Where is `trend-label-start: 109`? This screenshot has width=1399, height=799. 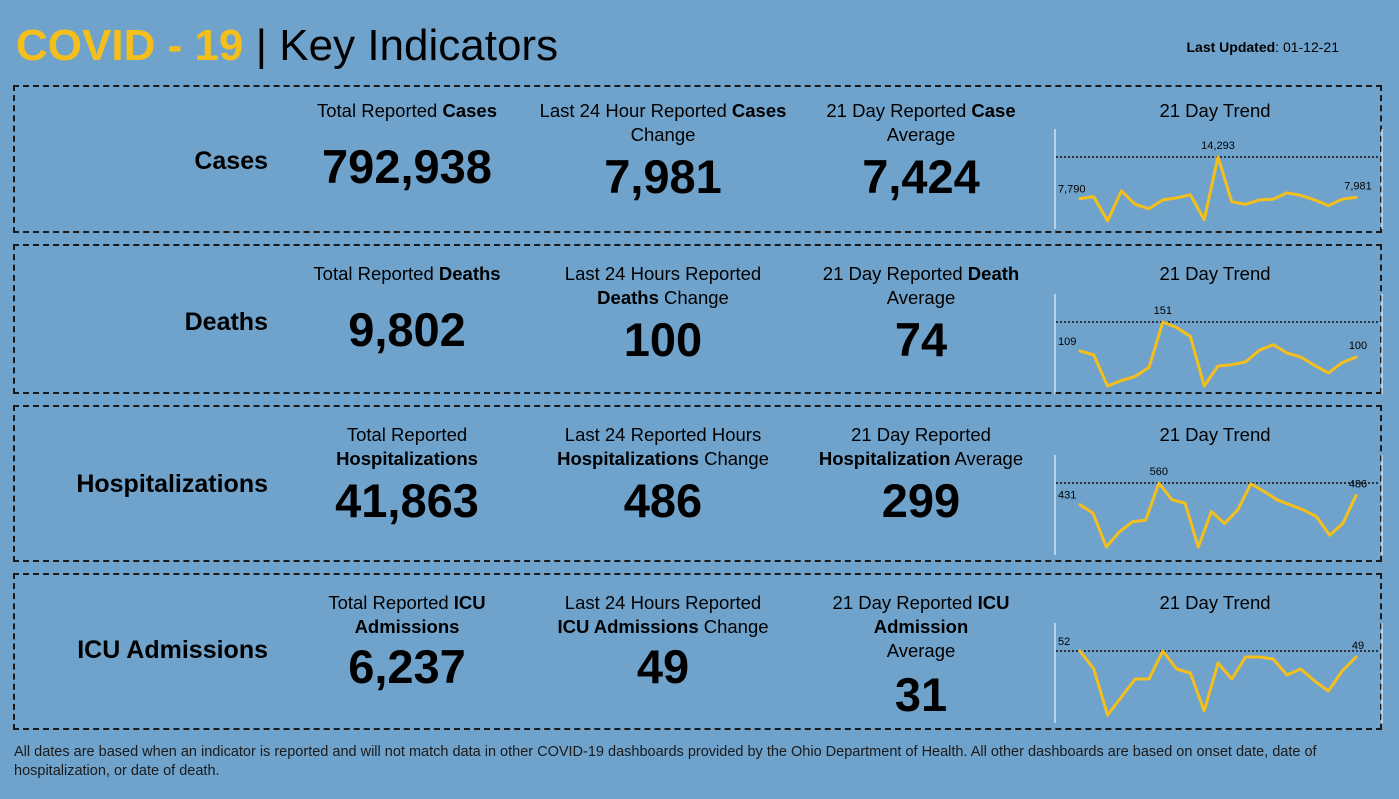 trend-label-start: 109 is located at coordinates (1067, 342).